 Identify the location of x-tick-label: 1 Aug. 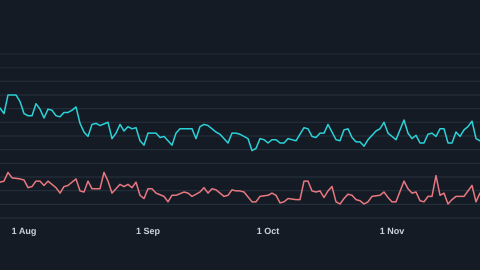
(24, 231).